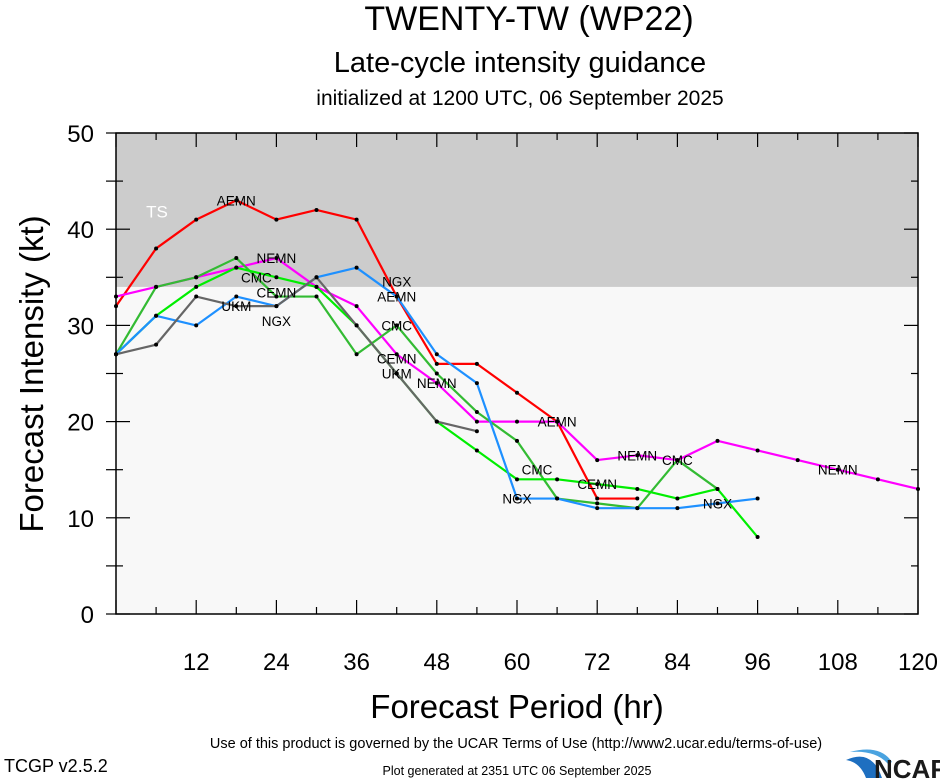  Describe the element at coordinates (196, 662) in the screenshot. I see `x-tick-label: 12` at that location.